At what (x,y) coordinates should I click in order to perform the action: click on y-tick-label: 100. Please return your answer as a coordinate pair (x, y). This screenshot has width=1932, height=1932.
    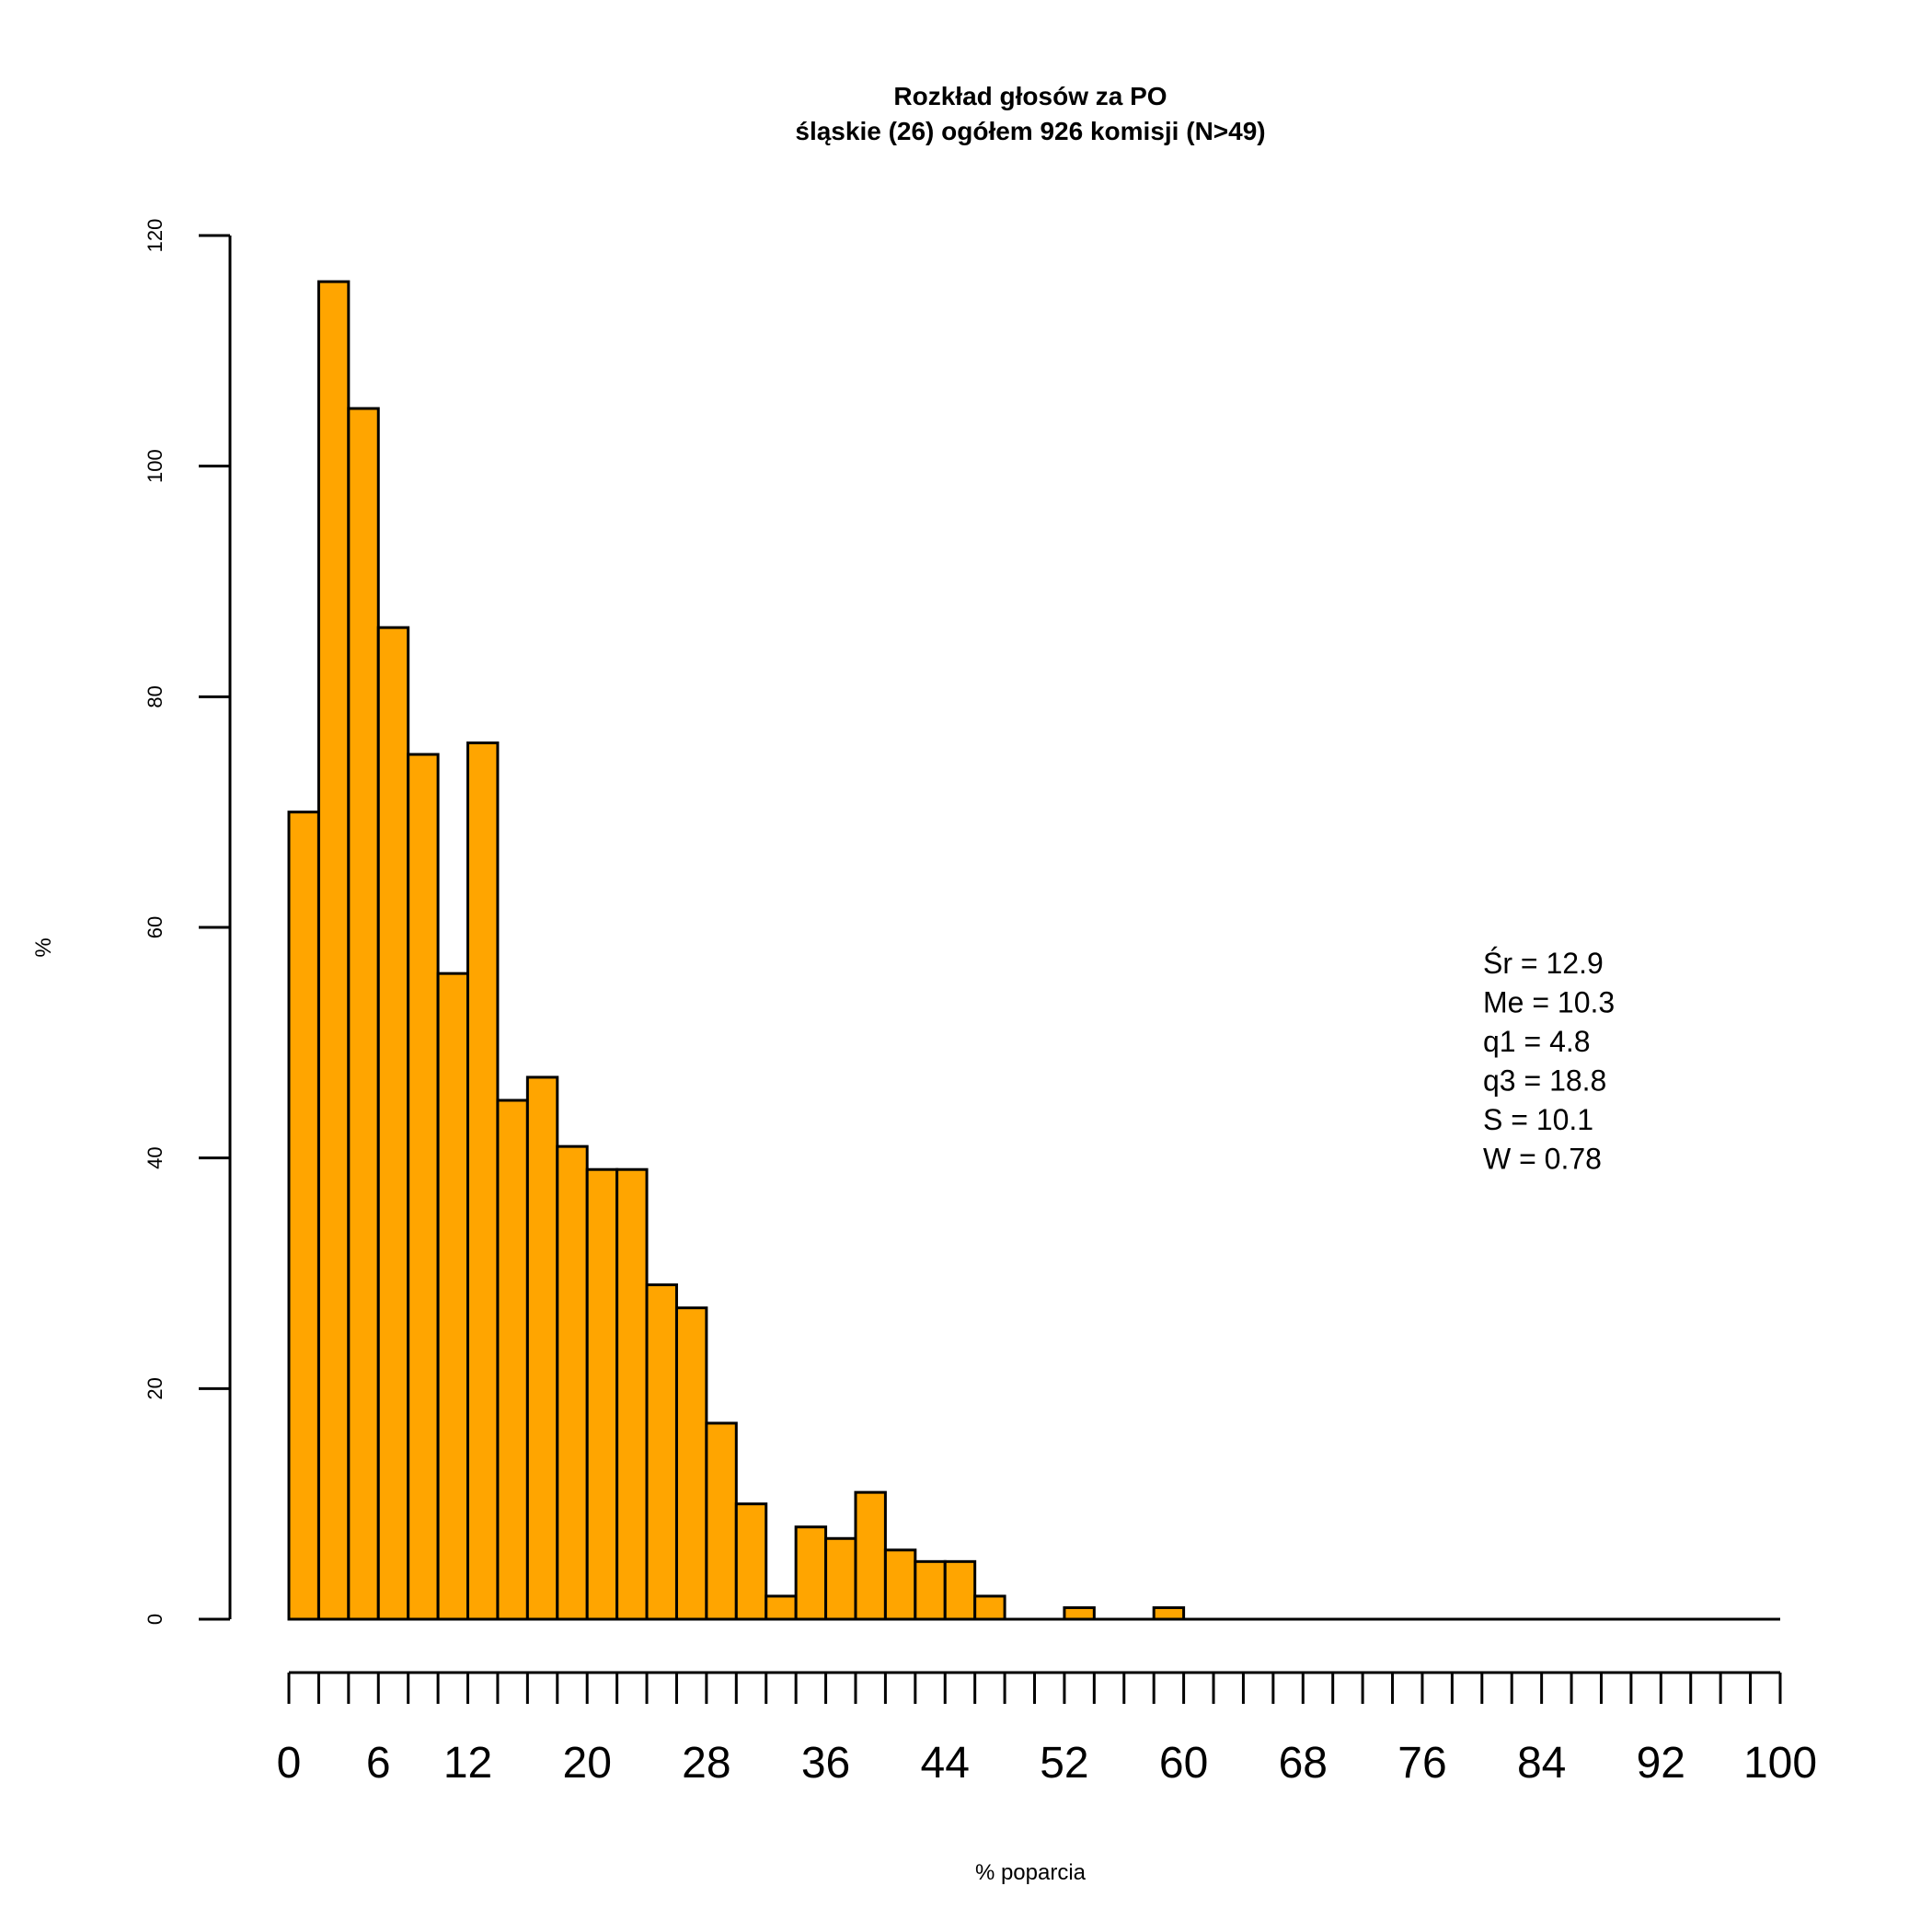
    Looking at the image, I should click on (155, 466).